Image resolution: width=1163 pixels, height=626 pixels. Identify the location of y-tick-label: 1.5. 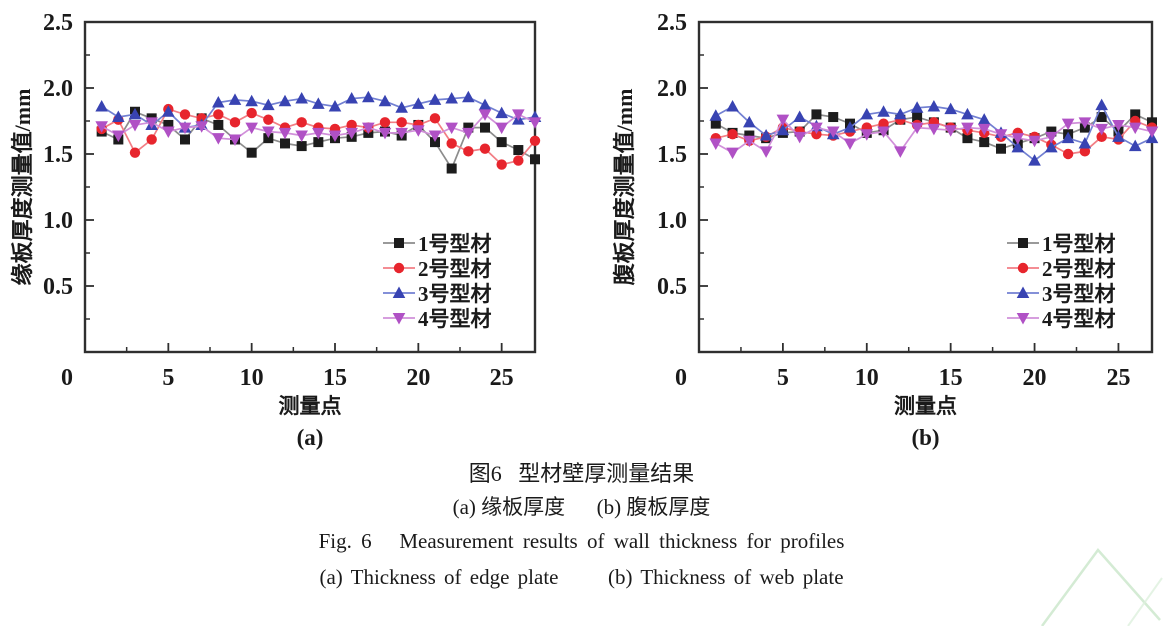
(58, 155).